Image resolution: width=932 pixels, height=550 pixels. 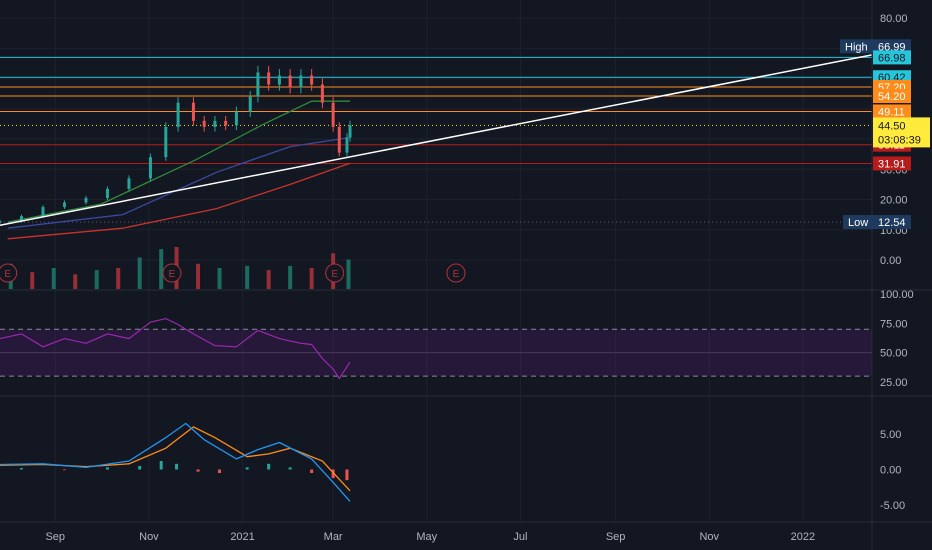 What do you see at coordinates (172, 274) in the screenshot?
I see `earnings-label-1: E` at bounding box center [172, 274].